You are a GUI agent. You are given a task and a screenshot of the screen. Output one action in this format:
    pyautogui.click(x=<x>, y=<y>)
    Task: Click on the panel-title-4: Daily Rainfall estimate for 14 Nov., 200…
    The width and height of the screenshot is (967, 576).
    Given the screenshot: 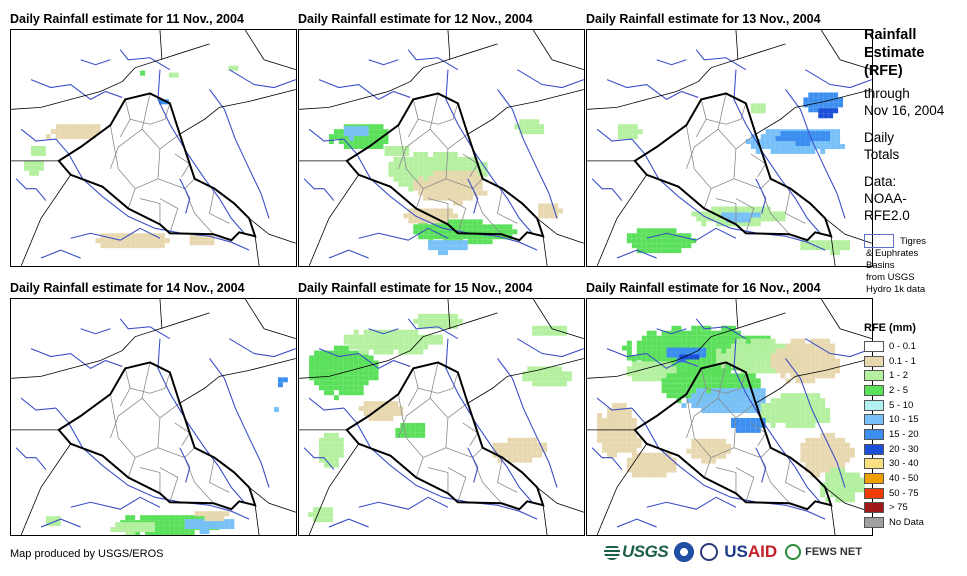 What is the action you would take?
    pyautogui.click(x=127, y=288)
    